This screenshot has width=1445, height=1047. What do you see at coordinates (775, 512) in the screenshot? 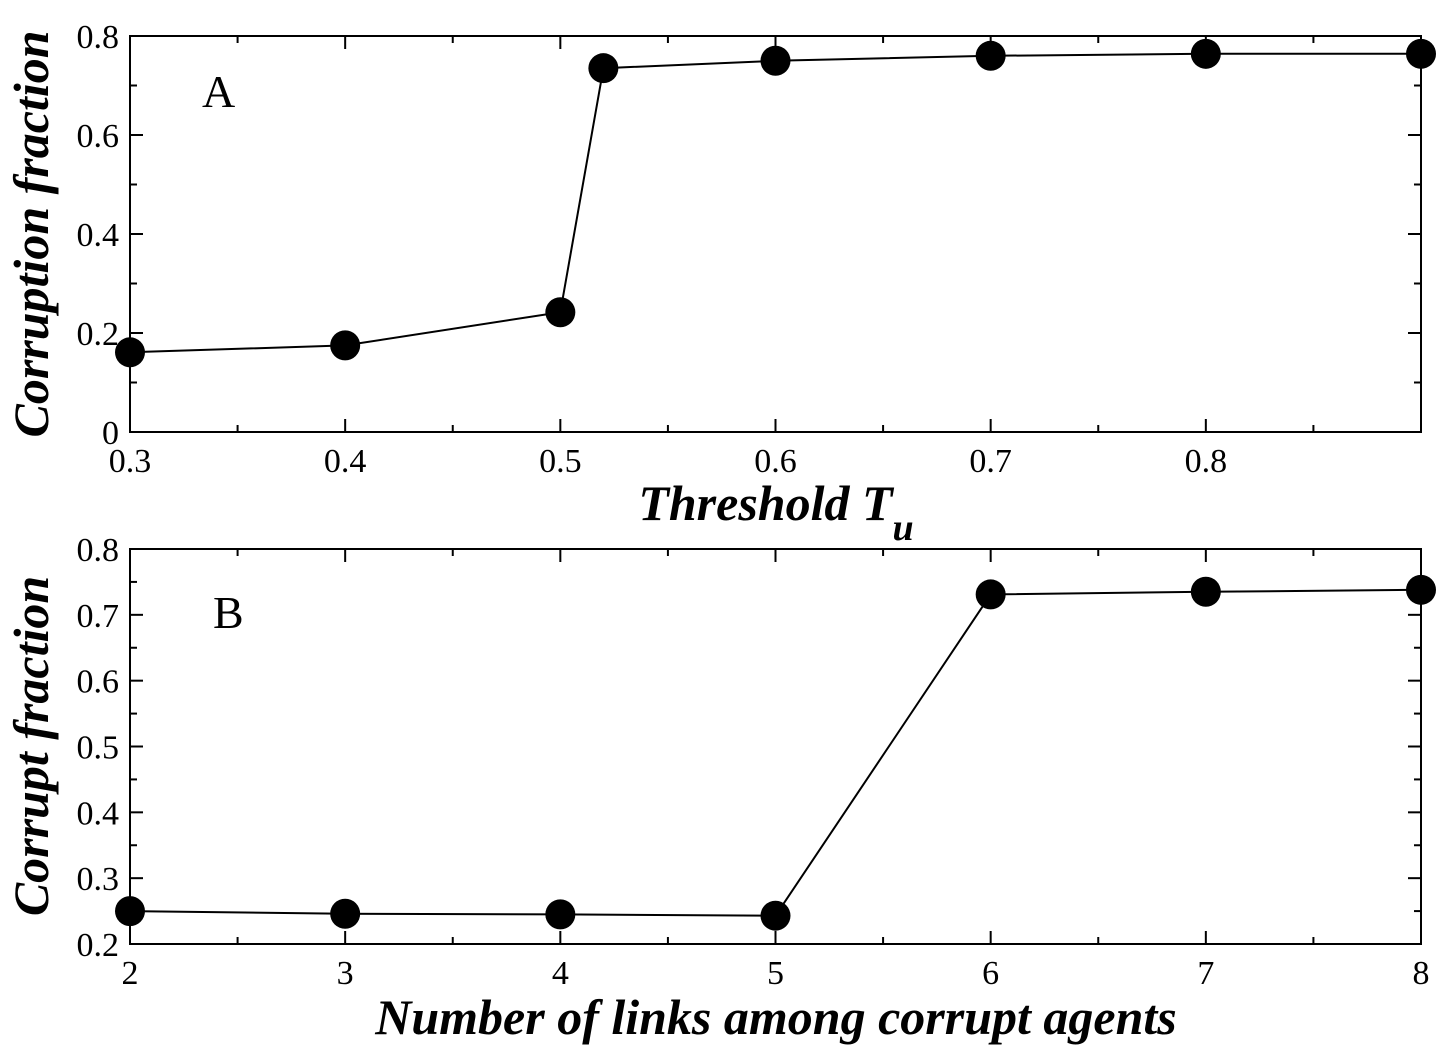
I see `x-axis-title-a: Threshold Tu` at bounding box center [775, 512].